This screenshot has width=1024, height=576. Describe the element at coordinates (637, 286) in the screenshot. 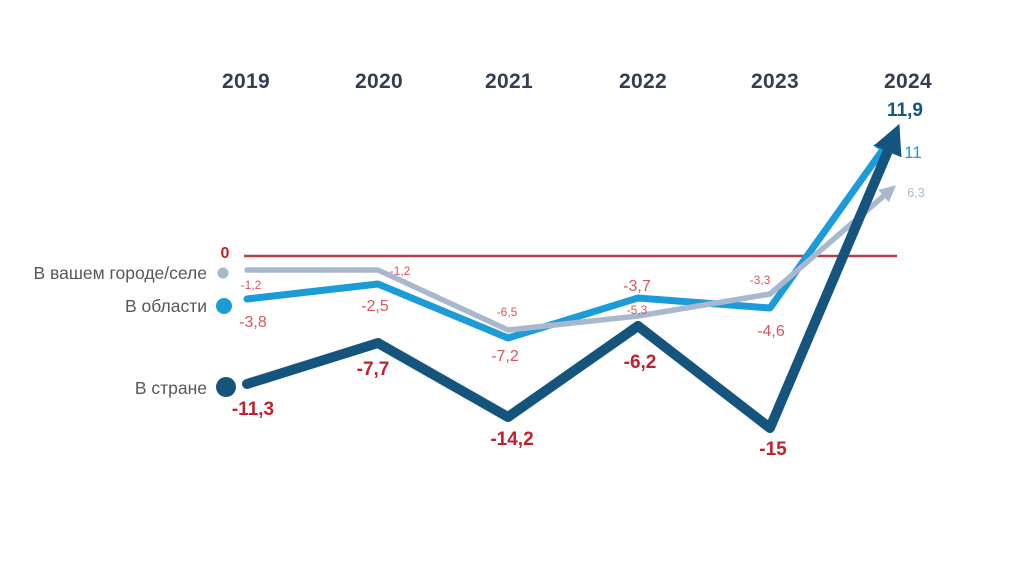

I see `value-label-region-2022: -3,7` at that location.